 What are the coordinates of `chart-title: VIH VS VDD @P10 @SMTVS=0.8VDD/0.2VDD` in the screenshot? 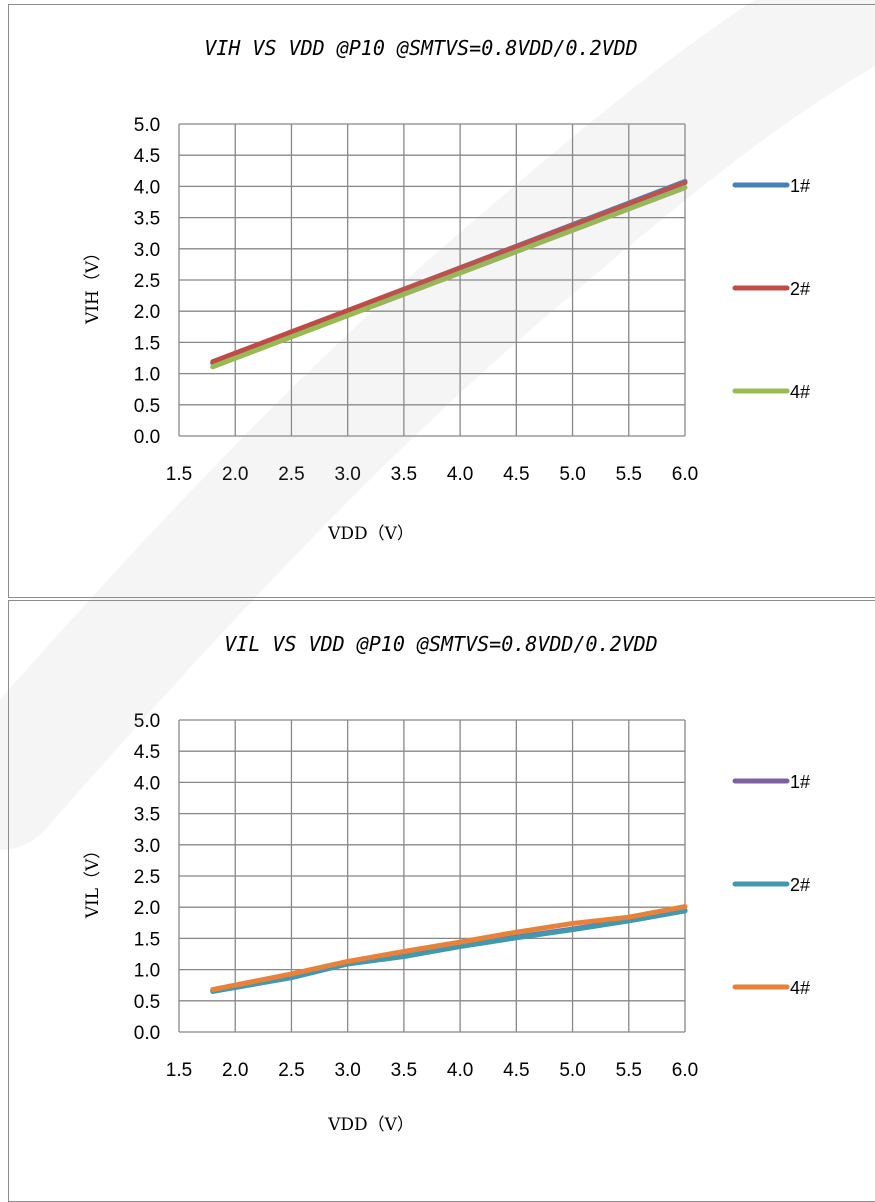 It's located at (420, 48).